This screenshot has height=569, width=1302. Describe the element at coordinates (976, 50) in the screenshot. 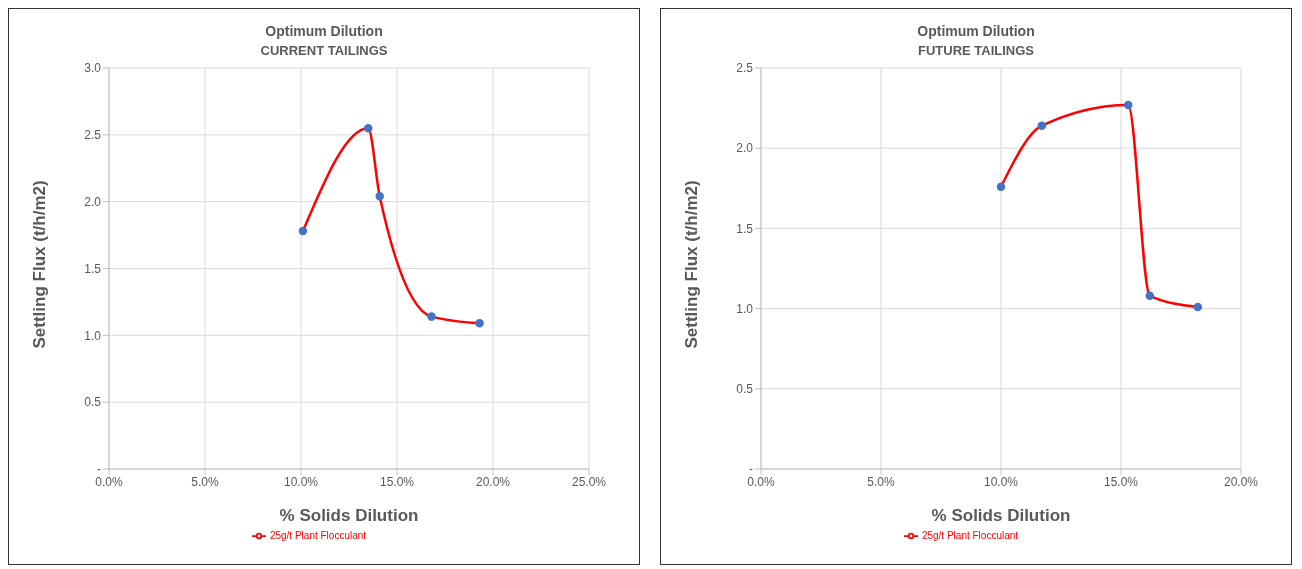

I see `chart-subtitle: FUTURE TAILINGS` at that location.